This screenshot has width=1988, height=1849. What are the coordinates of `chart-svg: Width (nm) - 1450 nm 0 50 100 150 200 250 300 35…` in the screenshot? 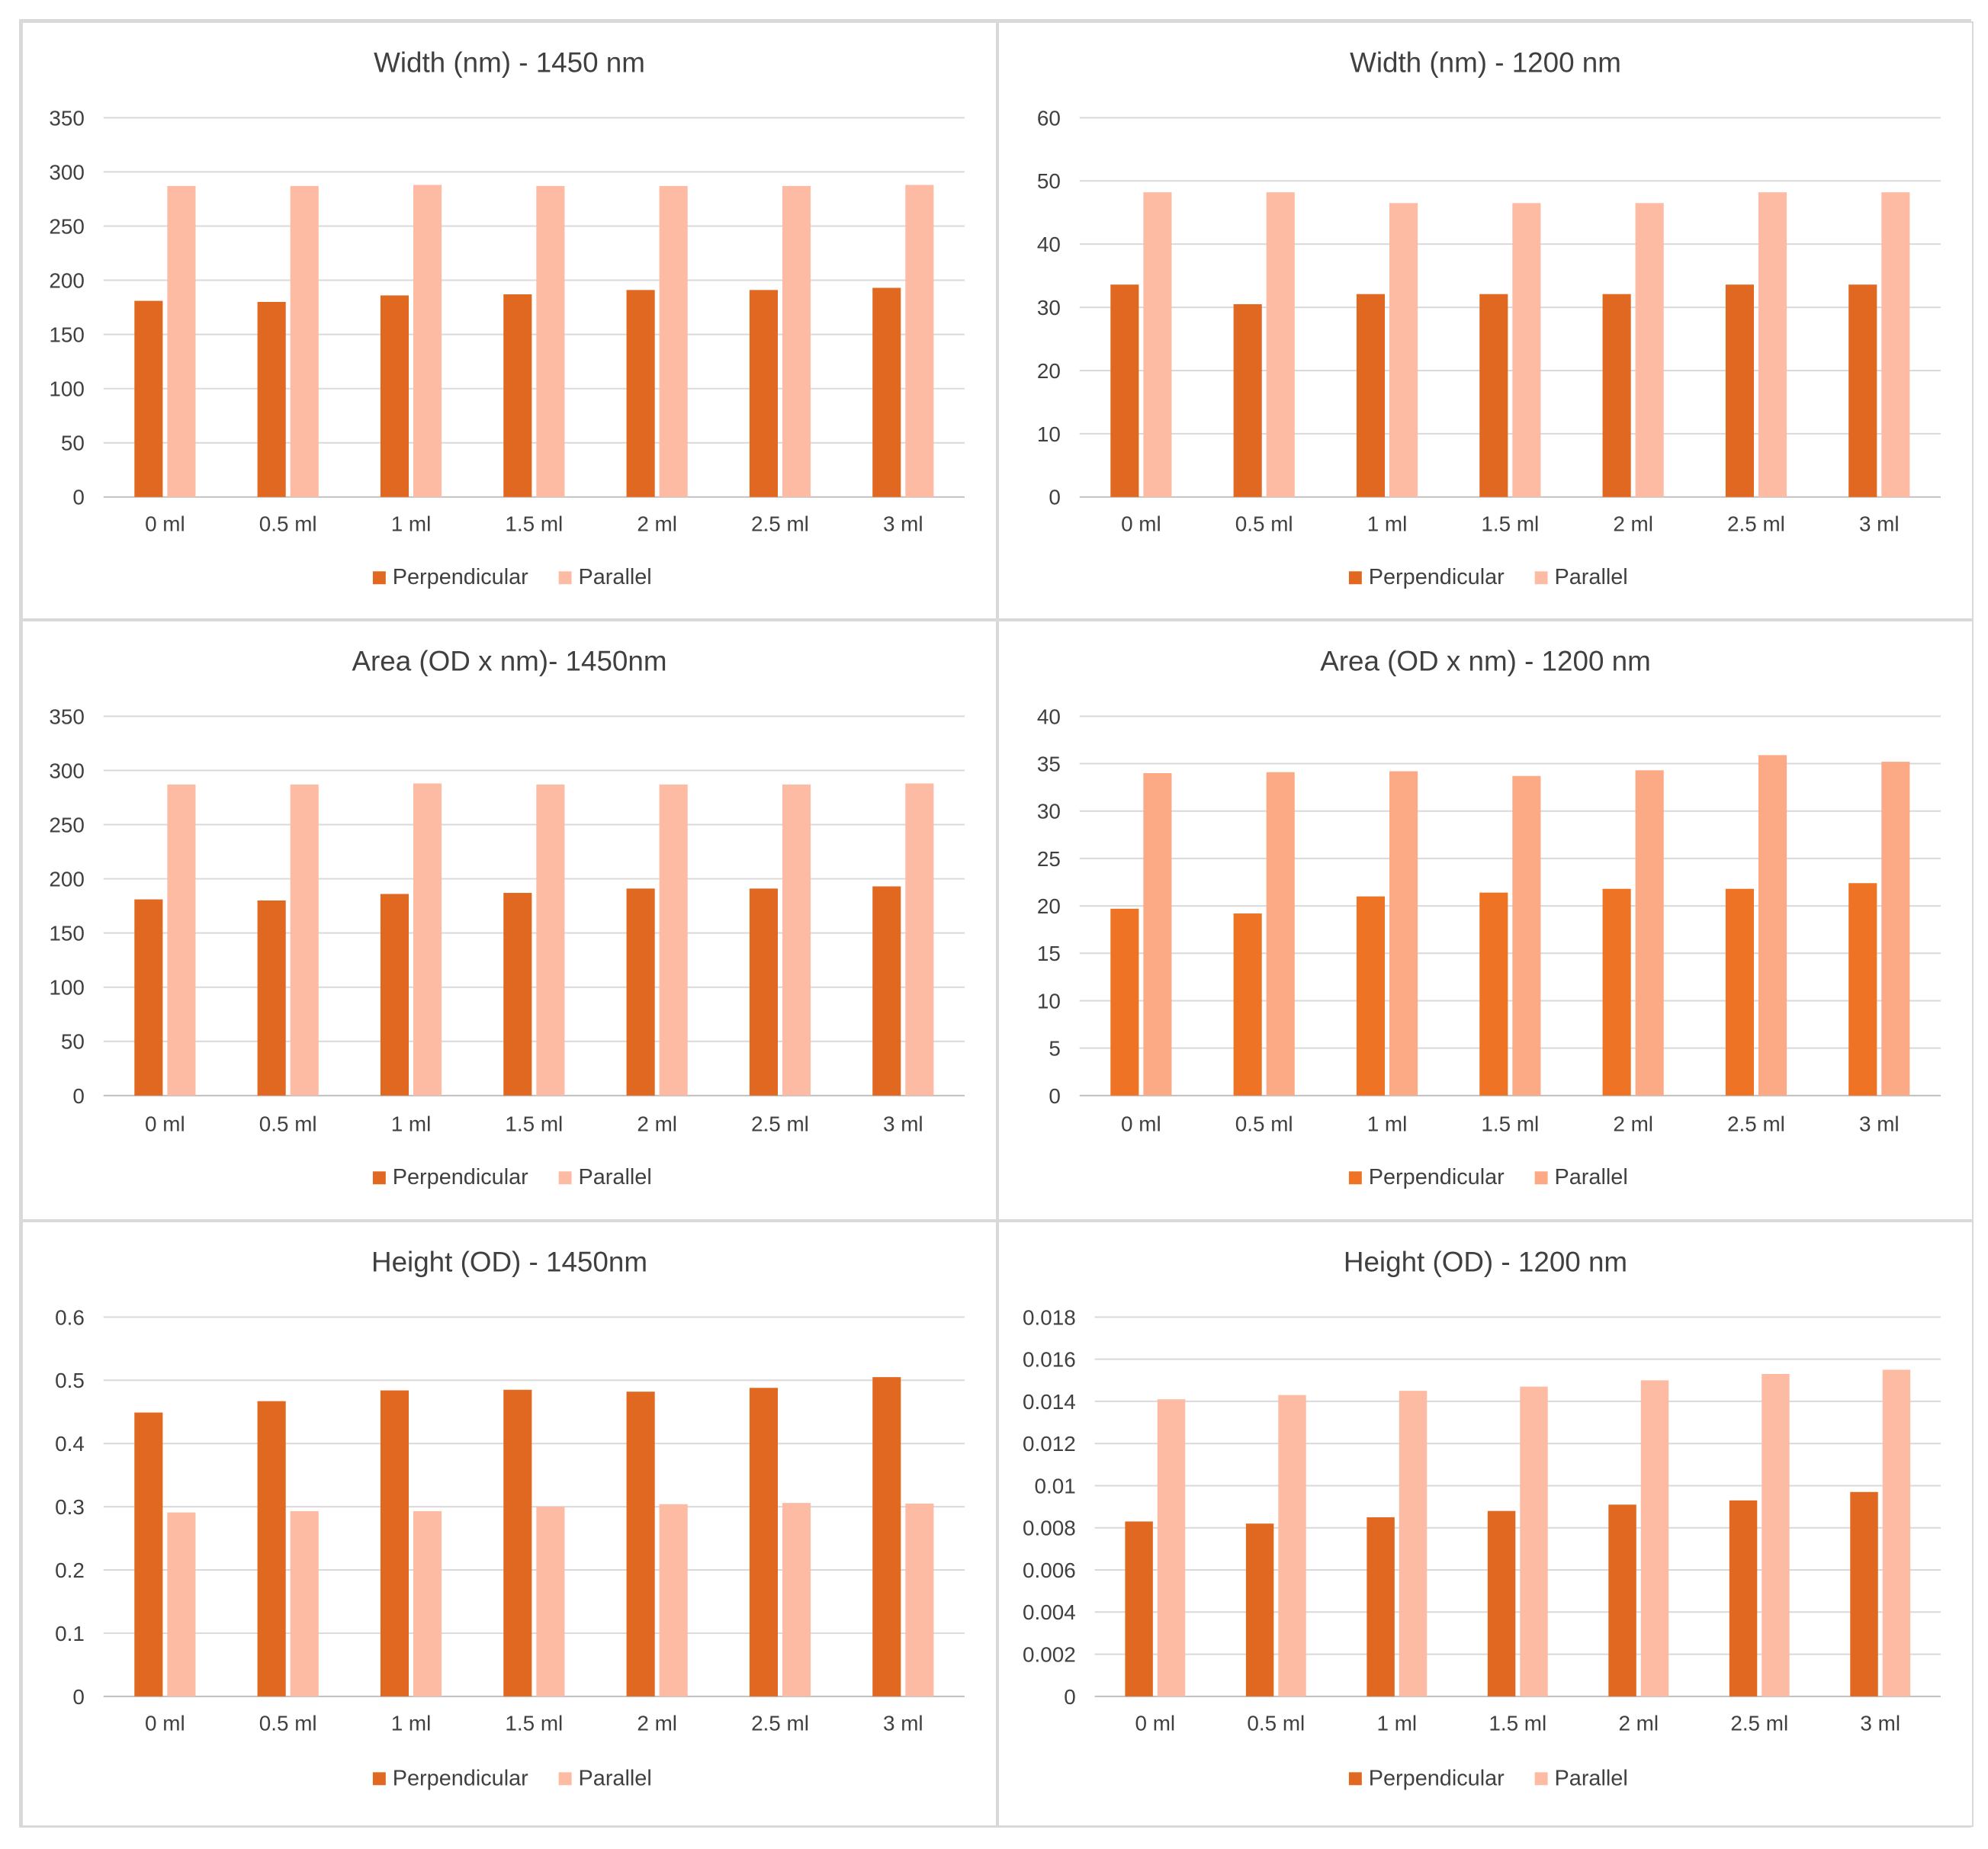 It's located at (507, 318).